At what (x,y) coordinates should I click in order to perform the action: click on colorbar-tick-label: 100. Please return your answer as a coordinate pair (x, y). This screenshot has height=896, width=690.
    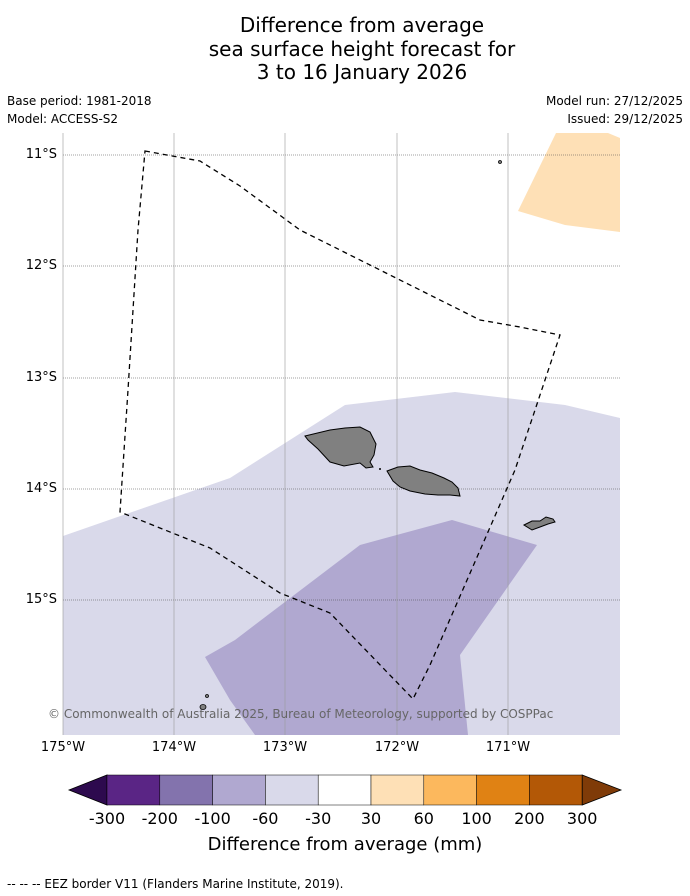
    Looking at the image, I should click on (476, 818).